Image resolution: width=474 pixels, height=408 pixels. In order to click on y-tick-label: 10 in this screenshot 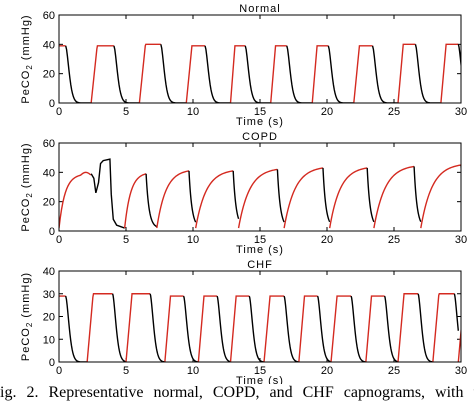, I will do `click(49, 340)`.